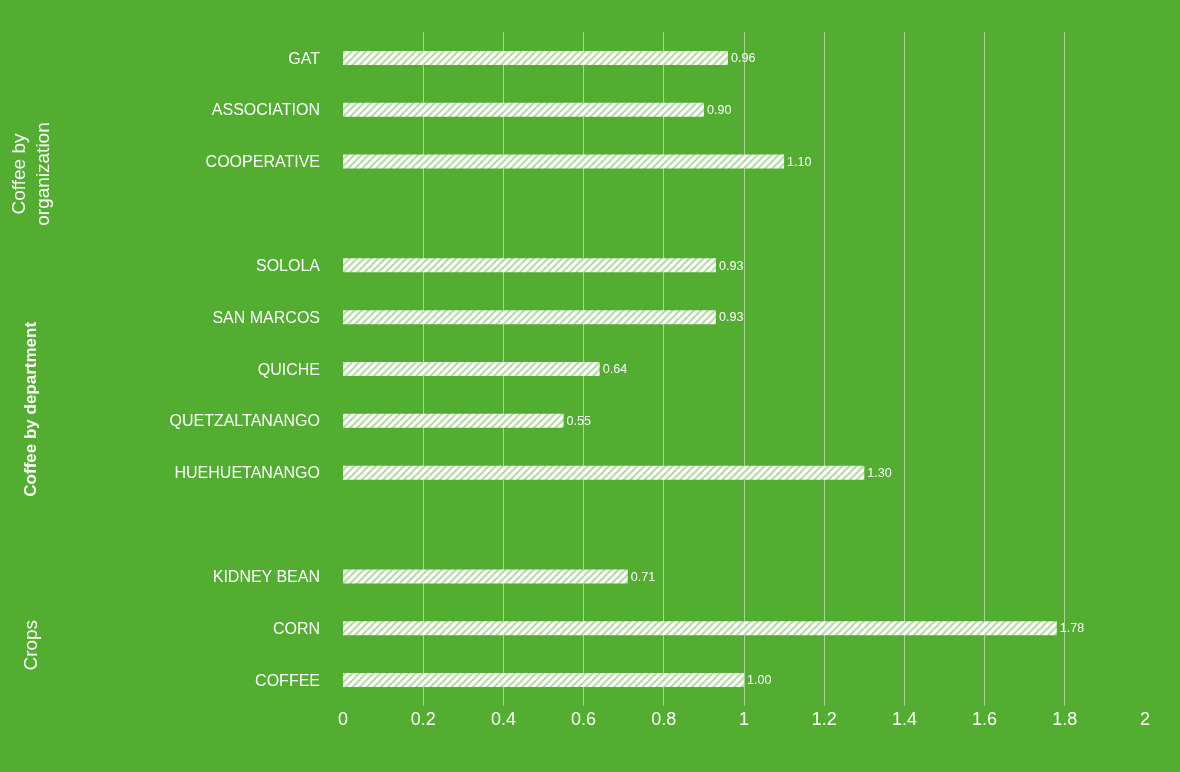 This screenshot has width=1180, height=772. Describe the element at coordinates (30, 409) in the screenshot. I see `text: Coffee by department` at that location.